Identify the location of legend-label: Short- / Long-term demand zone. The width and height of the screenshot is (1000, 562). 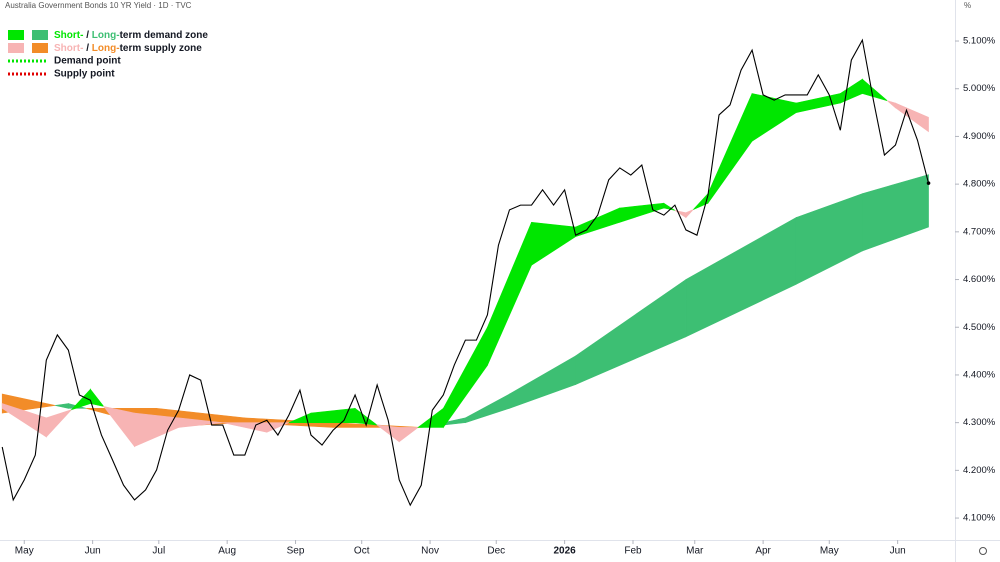
(131, 35).